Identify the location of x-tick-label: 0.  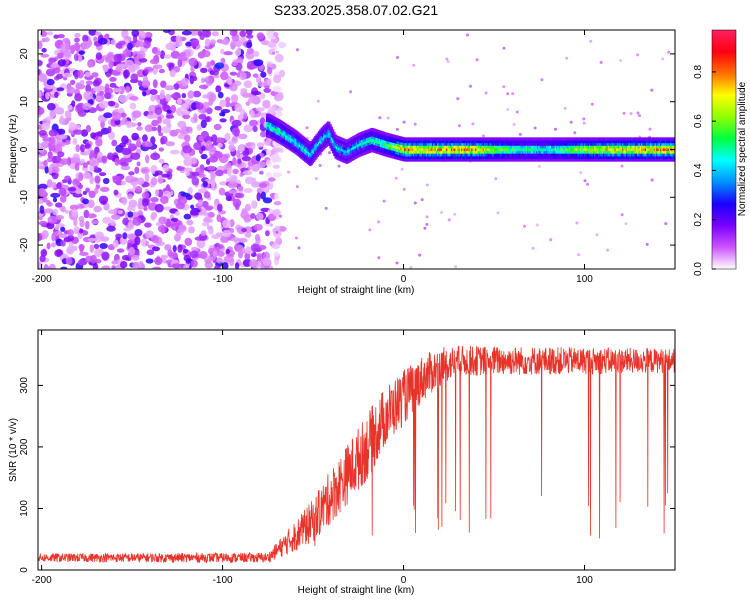
(404, 580).